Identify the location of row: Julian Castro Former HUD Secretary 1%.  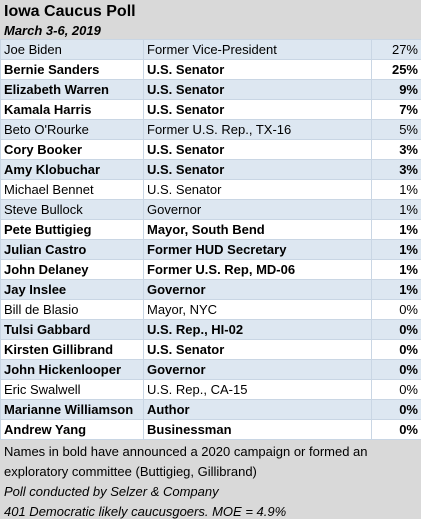
(210, 249).